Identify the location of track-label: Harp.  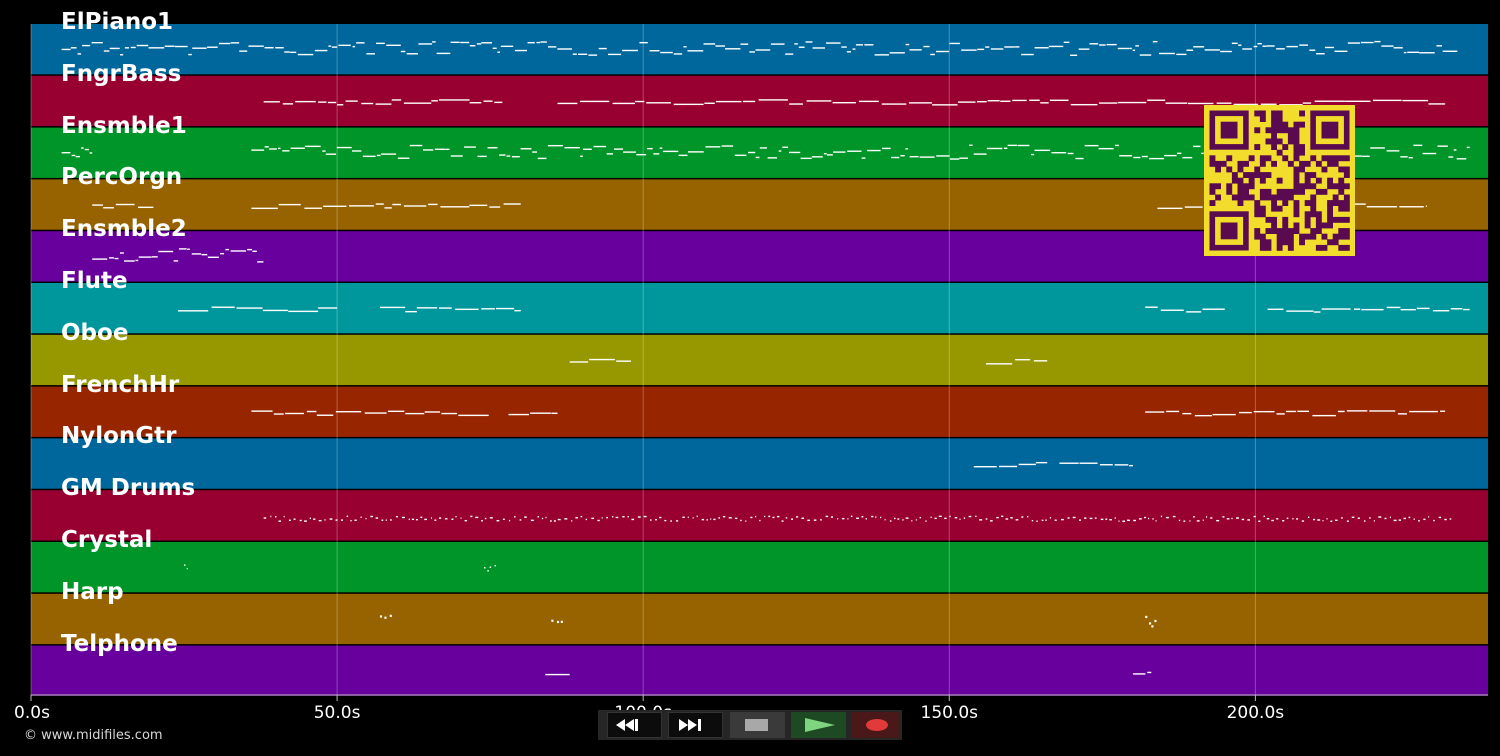
(92, 591).